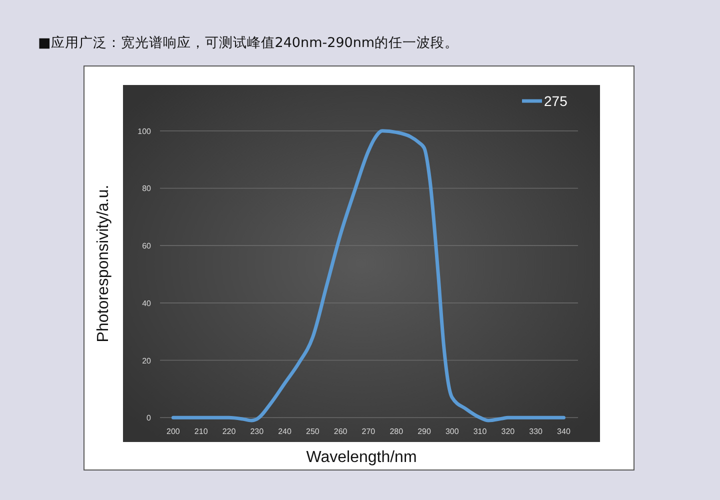  Describe the element at coordinates (201, 431) in the screenshot. I see `x-tick-label: 210` at that location.